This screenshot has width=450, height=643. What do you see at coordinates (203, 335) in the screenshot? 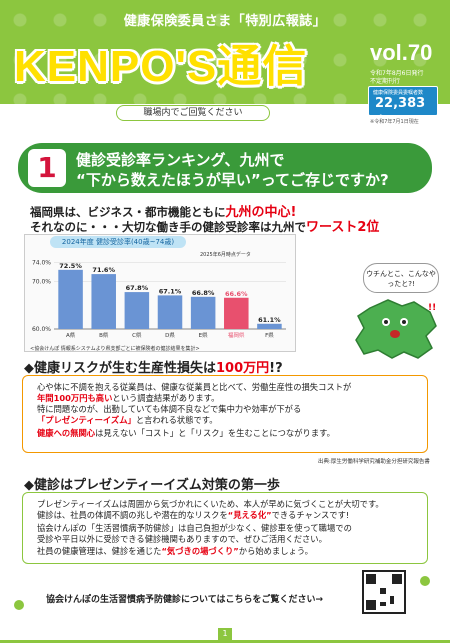
I see `category-label: E県` at bounding box center [203, 335].